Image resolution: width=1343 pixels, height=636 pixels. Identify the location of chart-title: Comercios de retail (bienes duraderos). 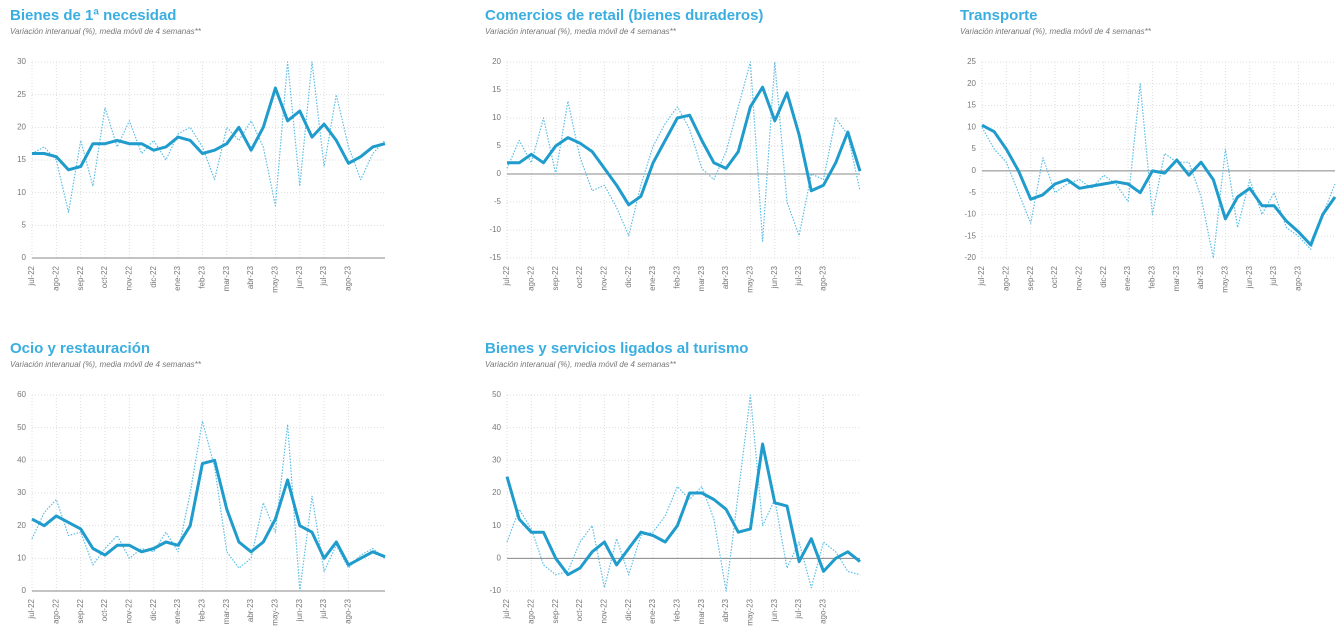
(624, 15).